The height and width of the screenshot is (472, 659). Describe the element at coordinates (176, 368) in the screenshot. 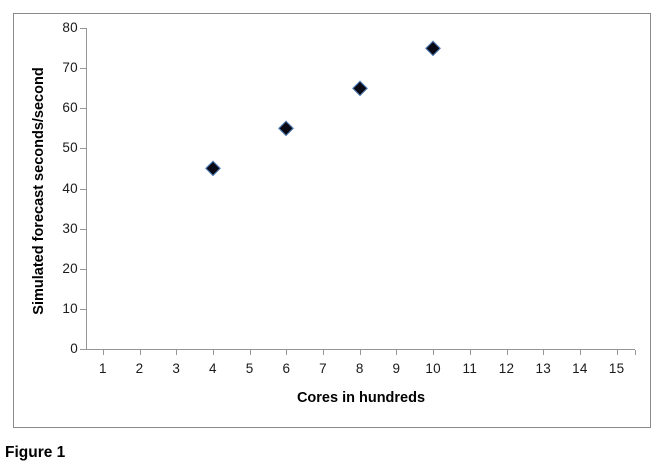

I see `x-tick-label: 3` at that location.